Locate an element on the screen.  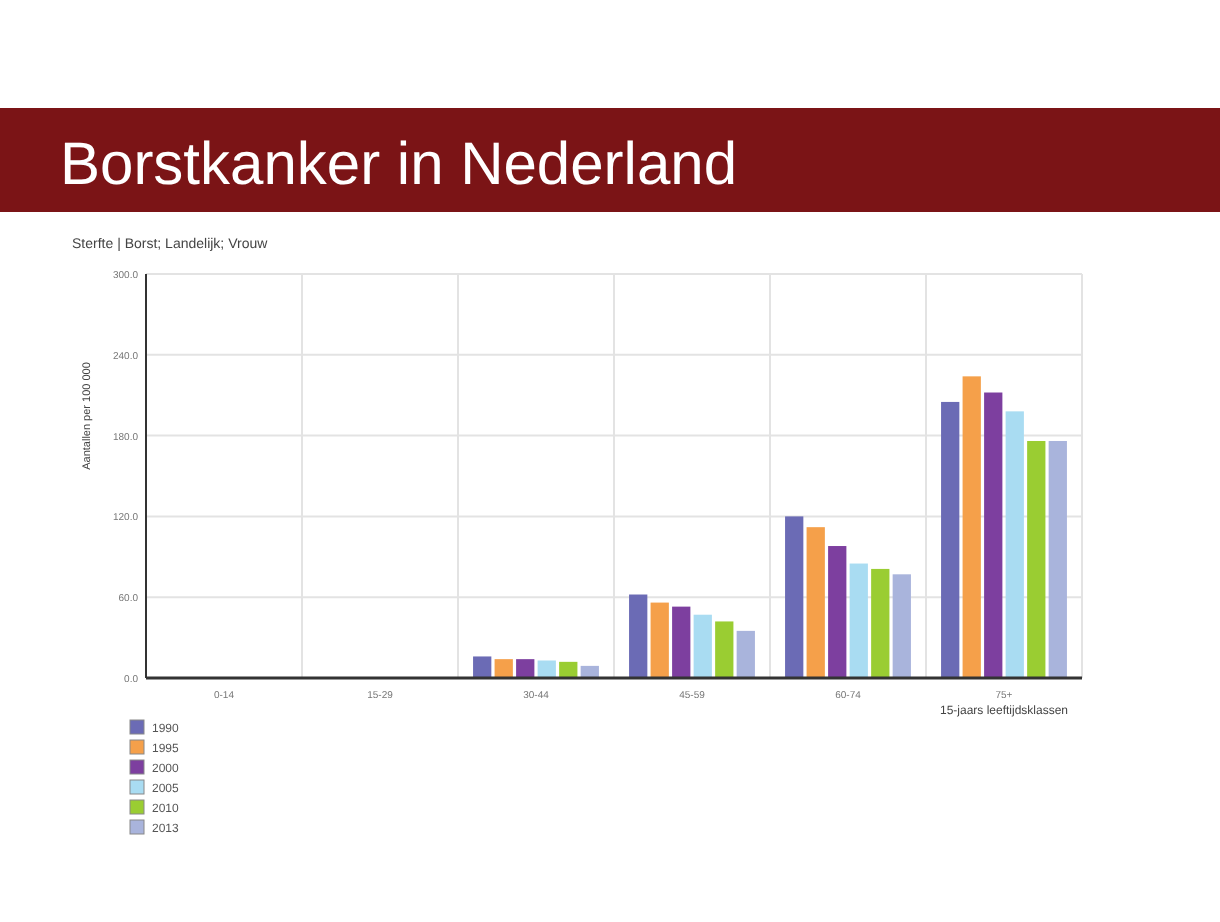
chart-title: Borstkanker in Nederland is located at coordinates (399, 165).